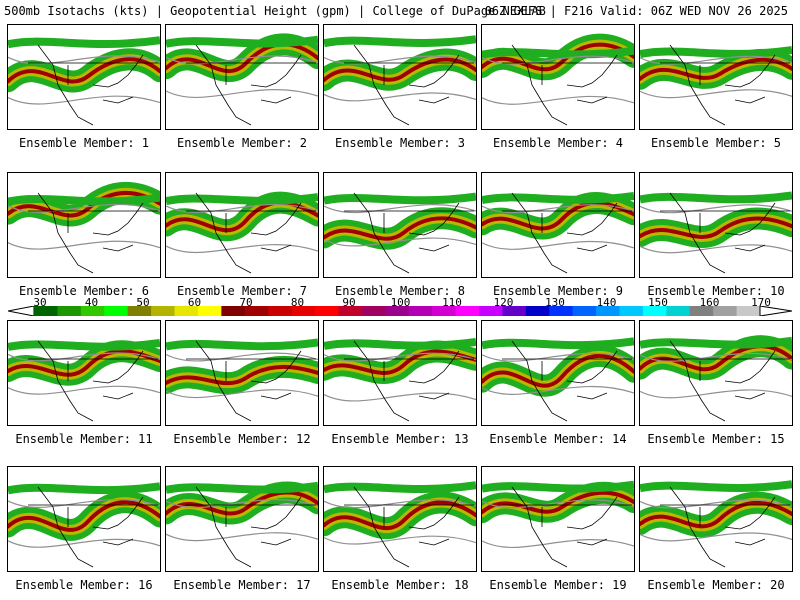  What do you see at coordinates (84, 291) in the screenshot?
I see `member-label-6: Ensemble Member: 6` at bounding box center [84, 291].